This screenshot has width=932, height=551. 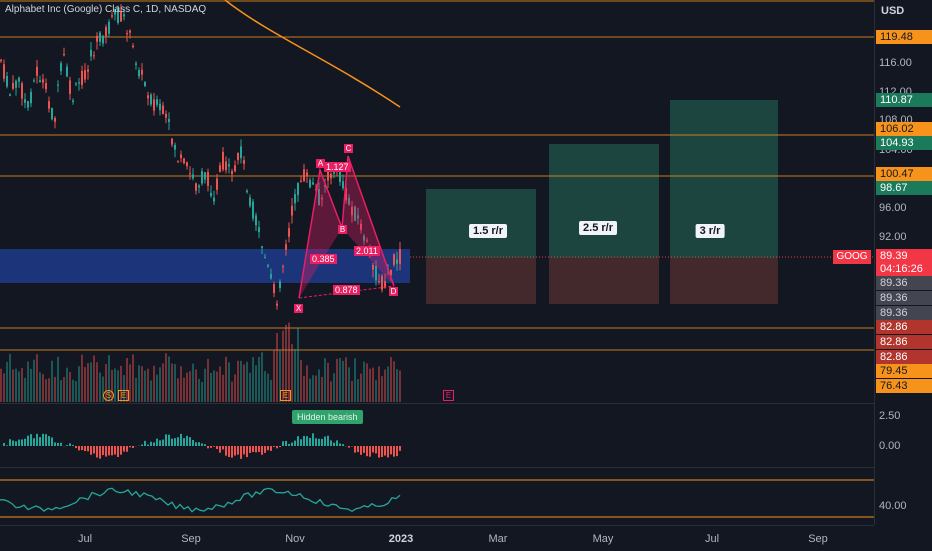 What do you see at coordinates (191, 539) in the screenshot?
I see `time-label: Sep` at bounding box center [191, 539].